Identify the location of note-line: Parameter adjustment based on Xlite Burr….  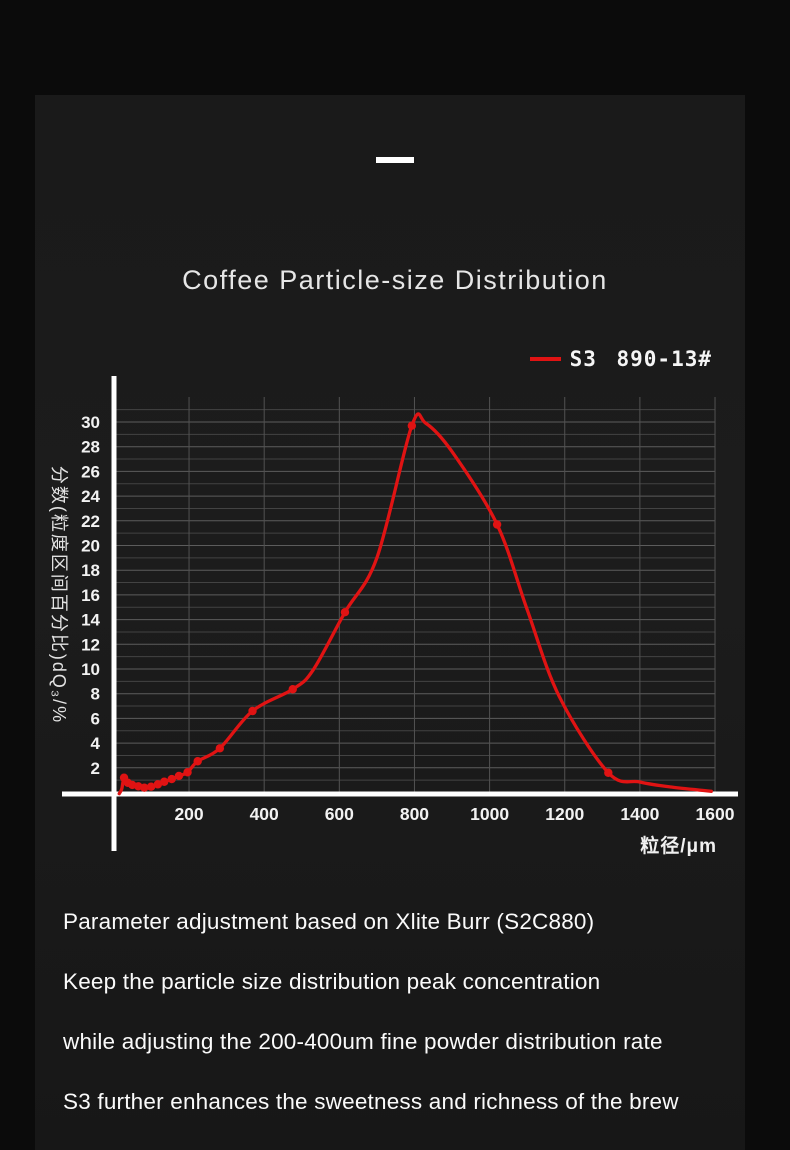
(329, 921).